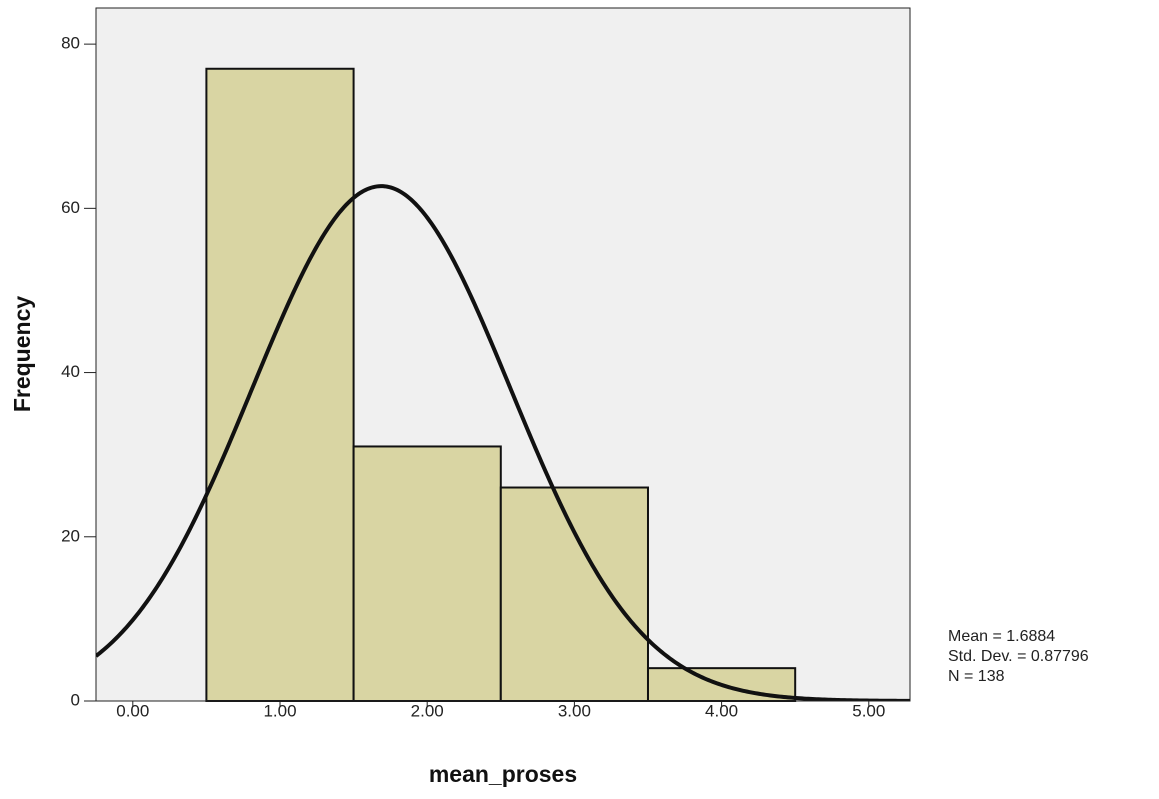  I want to click on x-tick-label: 3.00, so click(574, 710).